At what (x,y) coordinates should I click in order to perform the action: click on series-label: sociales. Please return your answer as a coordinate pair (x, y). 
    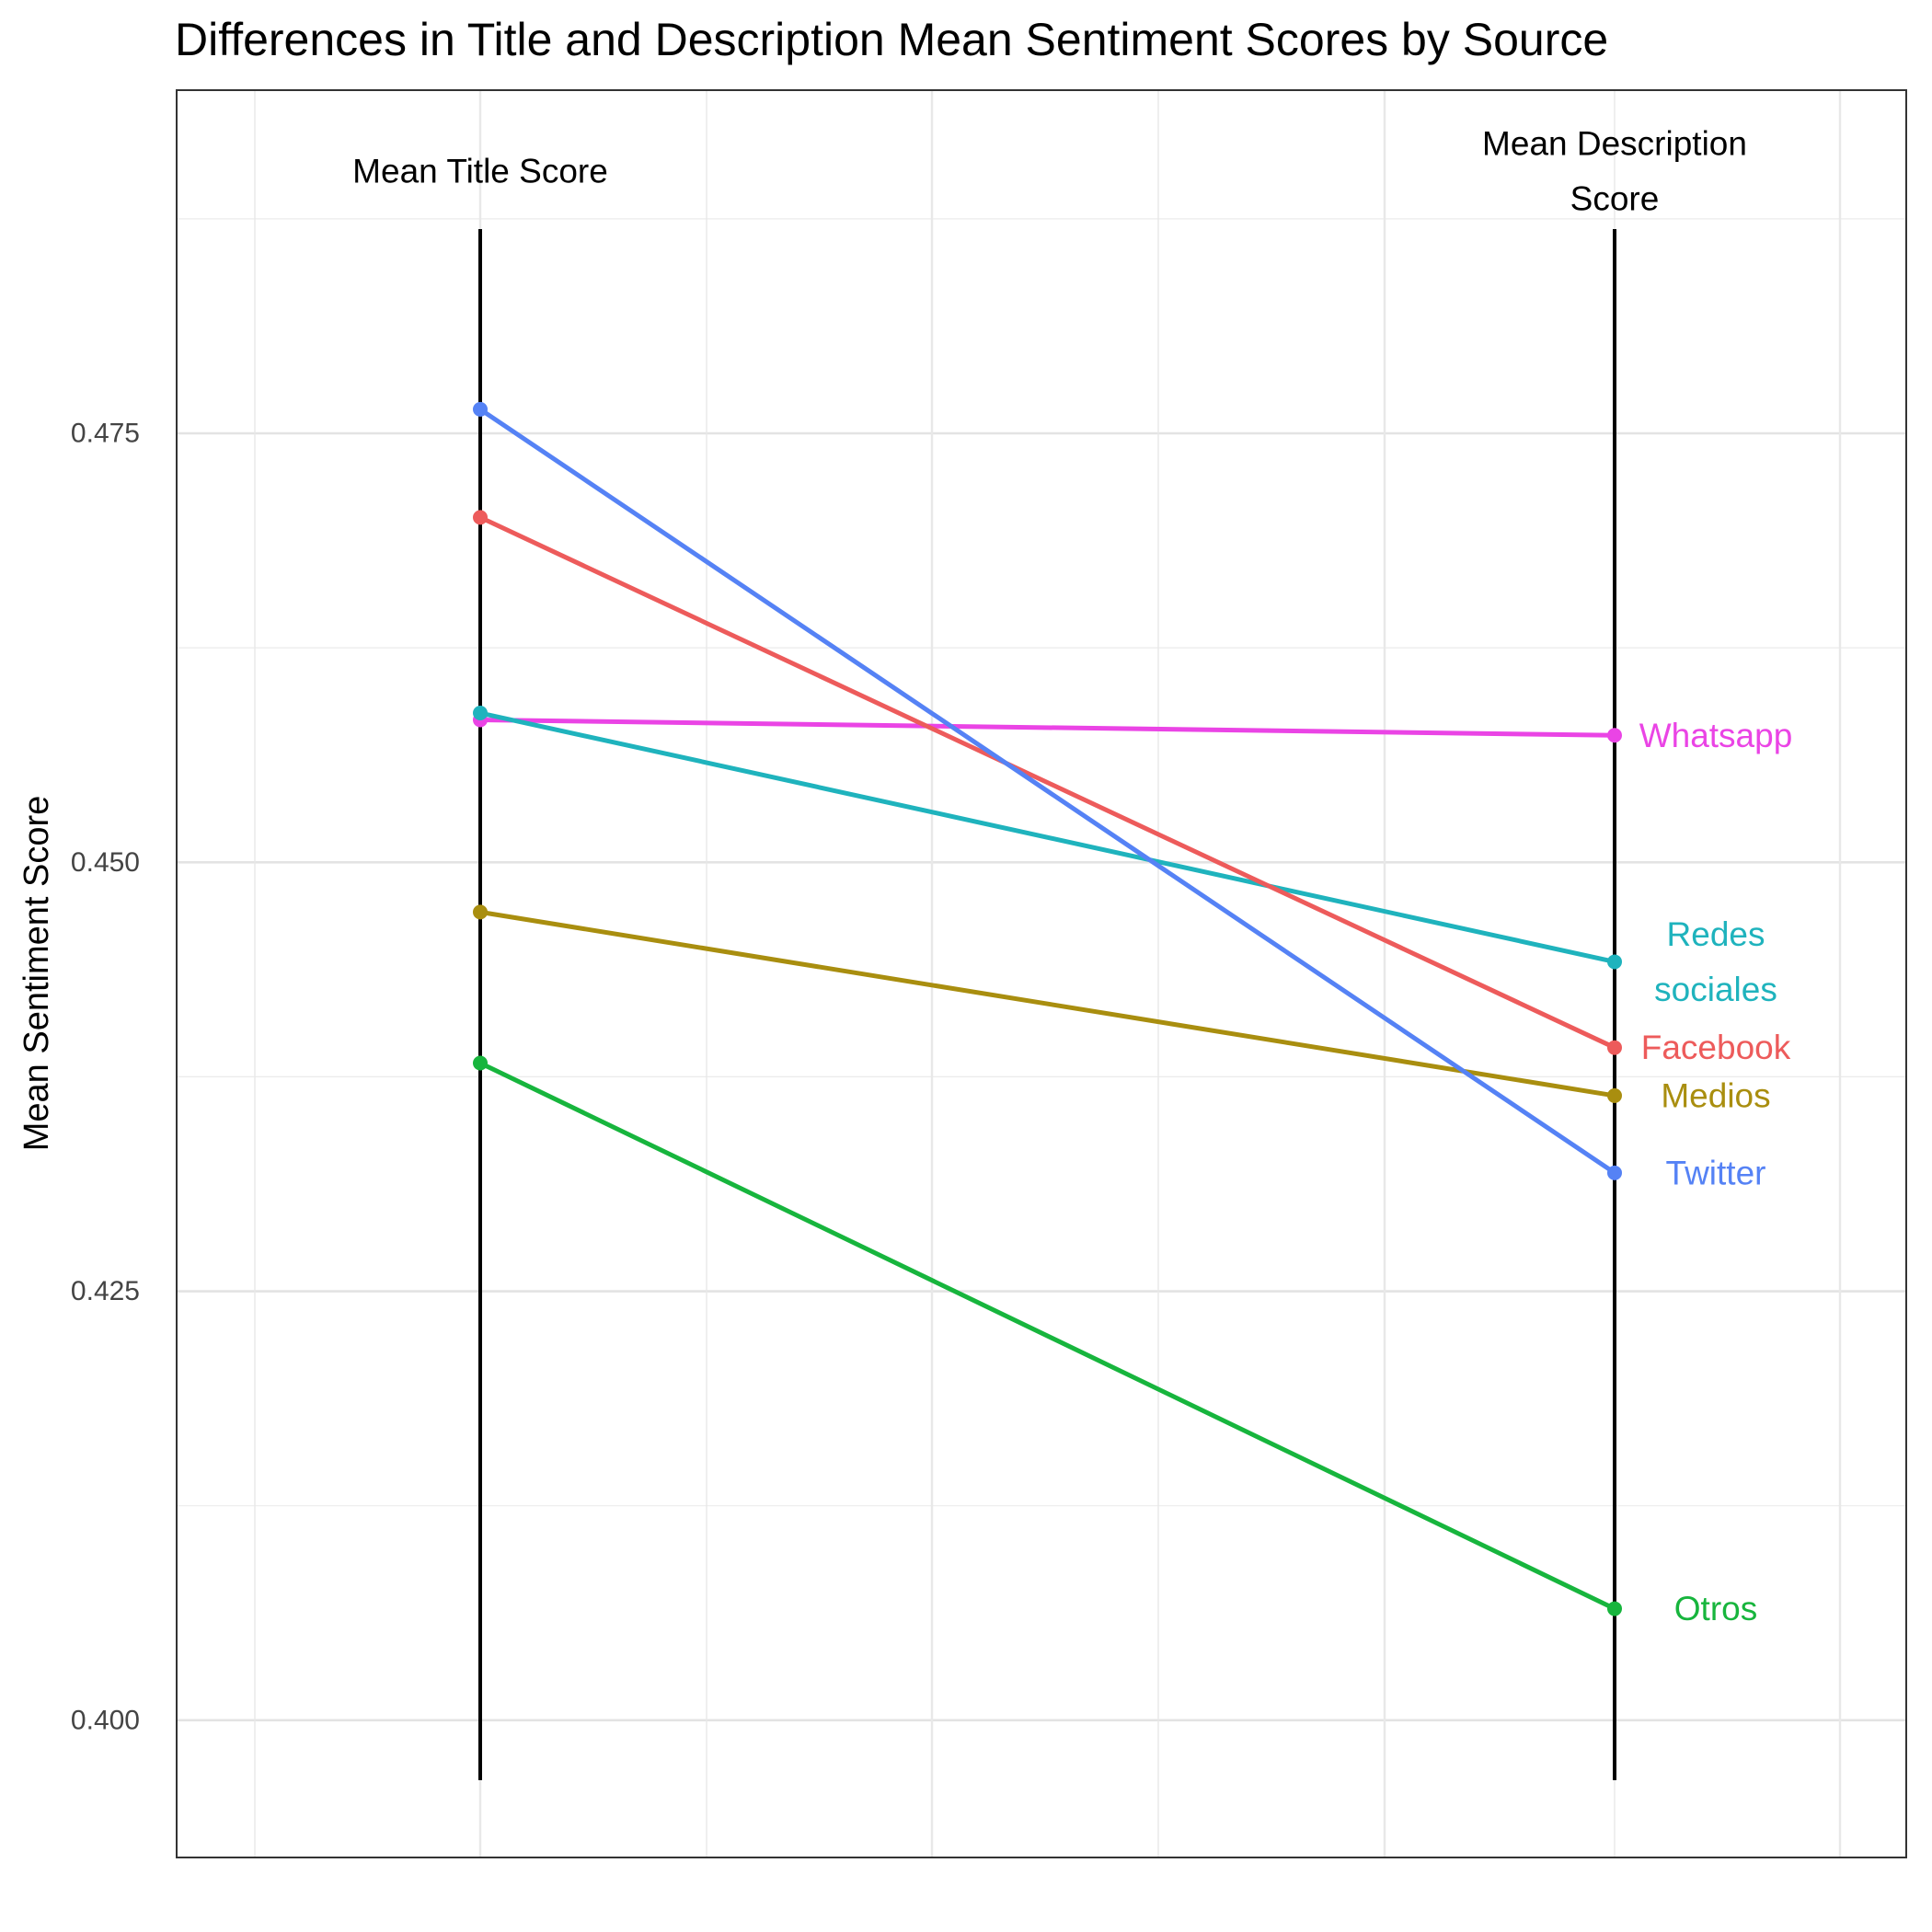
    Looking at the image, I should click on (1715, 989).